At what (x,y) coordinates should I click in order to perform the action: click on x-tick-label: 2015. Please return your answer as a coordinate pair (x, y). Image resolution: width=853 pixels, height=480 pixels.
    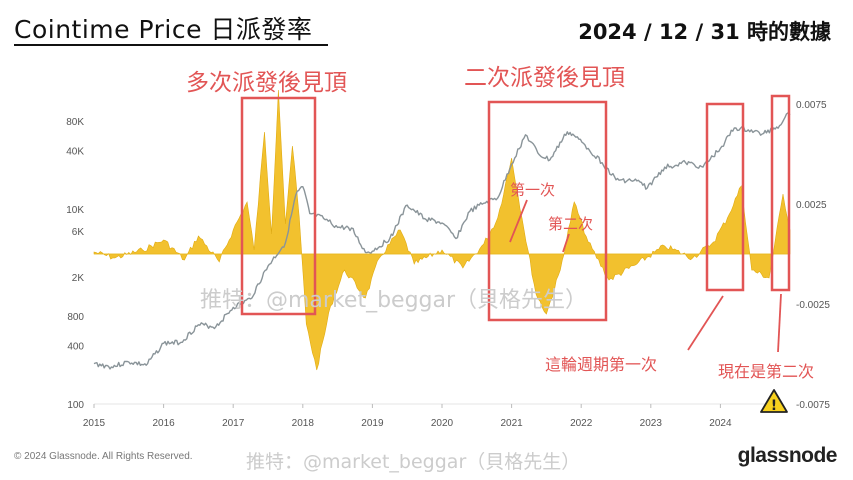
    Looking at the image, I should click on (94, 423).